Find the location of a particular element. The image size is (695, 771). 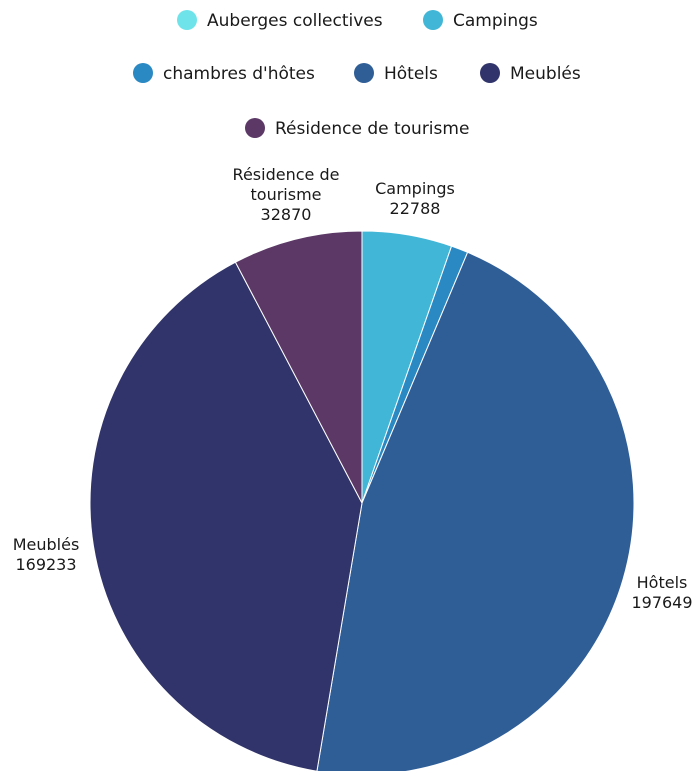

legend-label: Campings is located at coordinates (495, 21).